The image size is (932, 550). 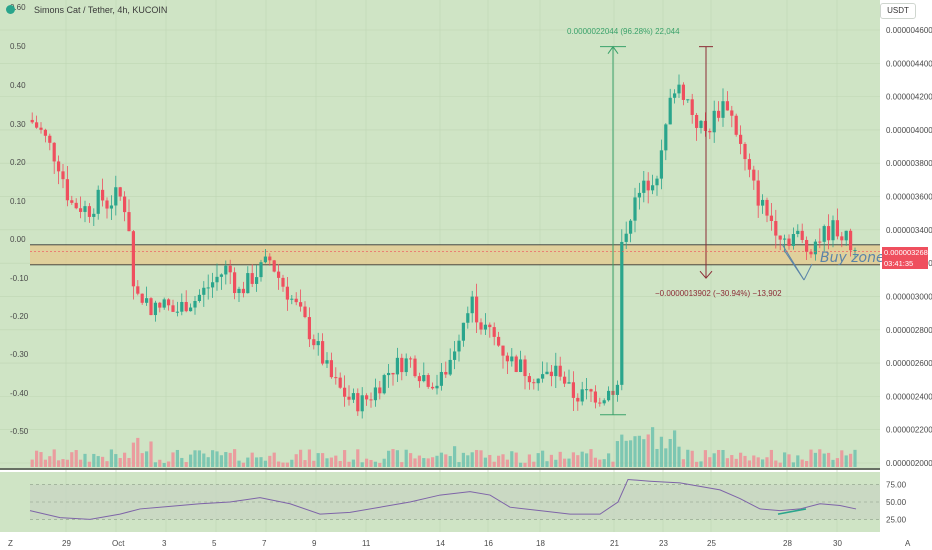 What do you see at coordinates (264, 543) in the screenshot?
I see `time-axis-label: 7` at bounding box center [264, 543].